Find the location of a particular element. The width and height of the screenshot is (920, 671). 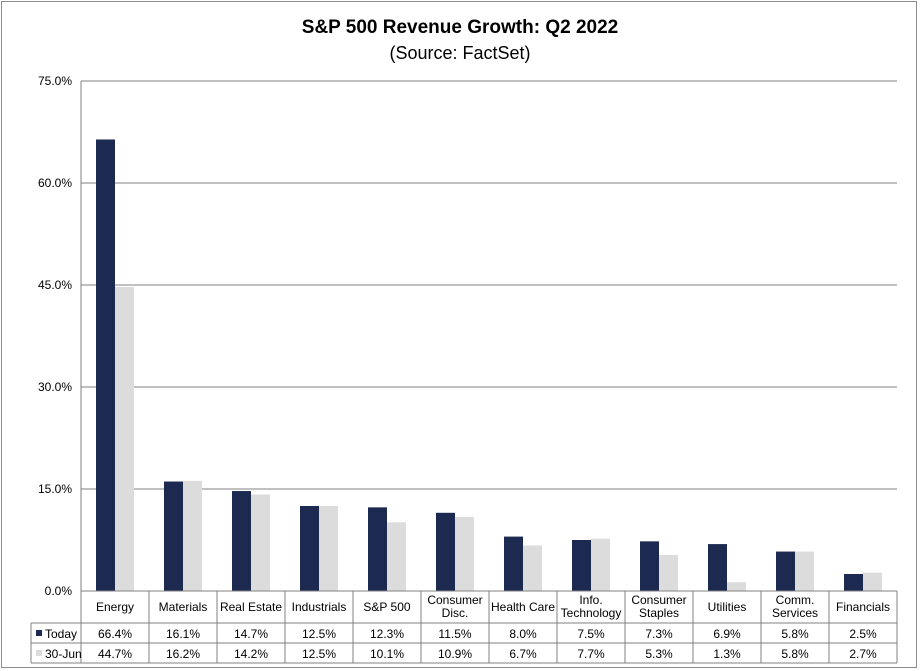

data-label: 5.3% is located at coordinates (659, 654).